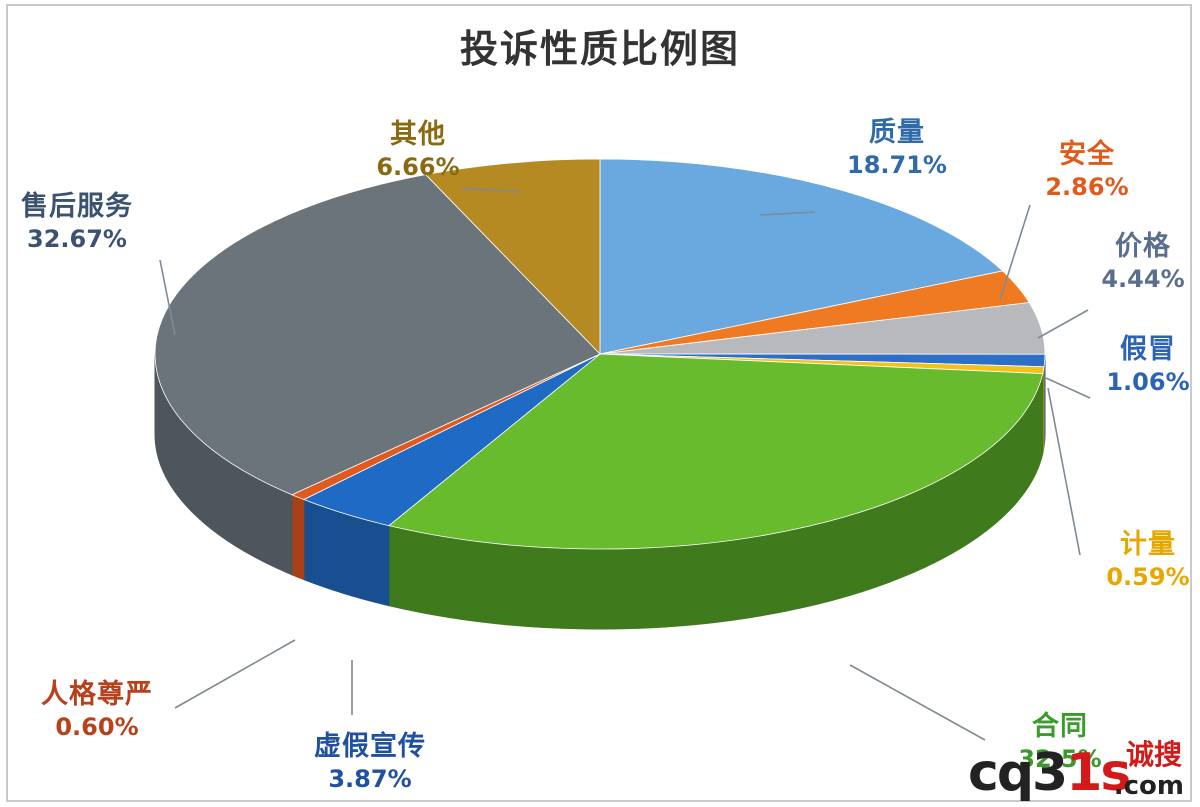 The width and height of the screenshot is (1200, 807). I want to click on slice-label-name: 价格, so click(1142, 246).